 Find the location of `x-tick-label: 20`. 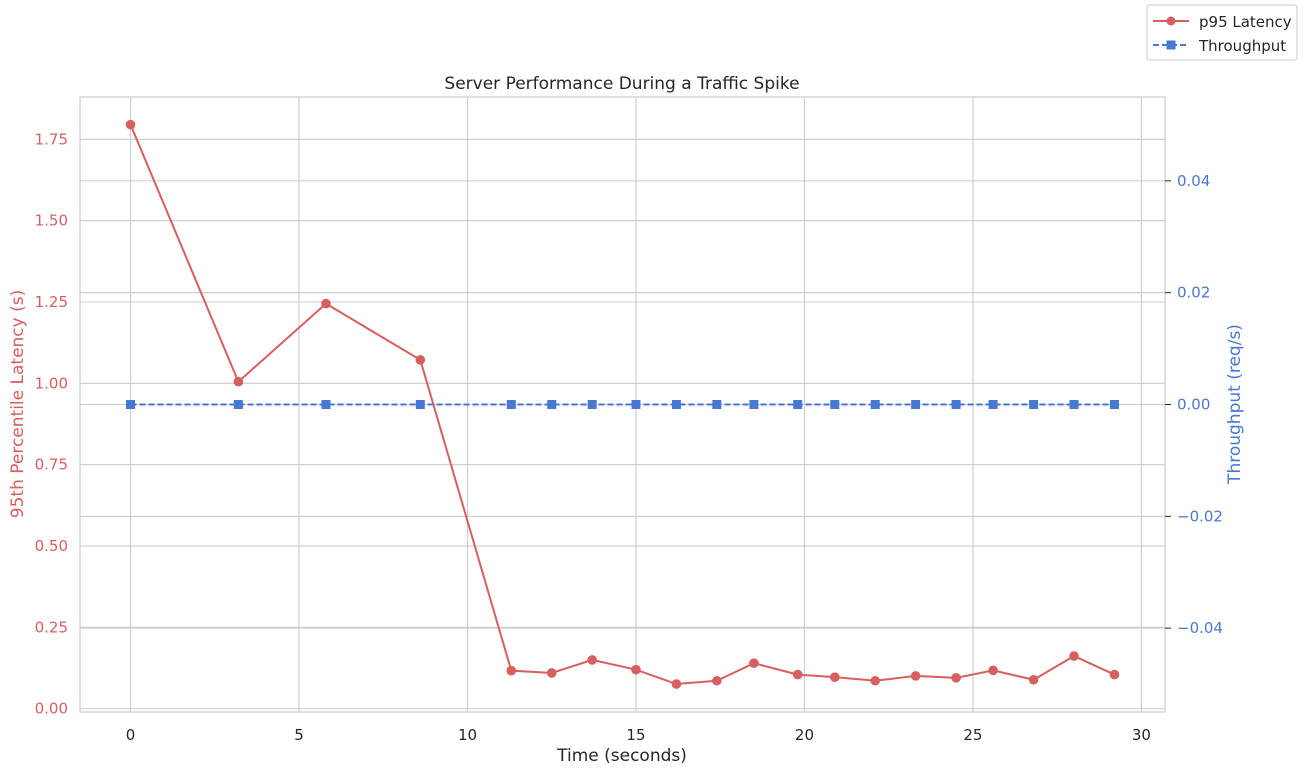

x-tick-label: 20 is located at coordinates (804, 735).